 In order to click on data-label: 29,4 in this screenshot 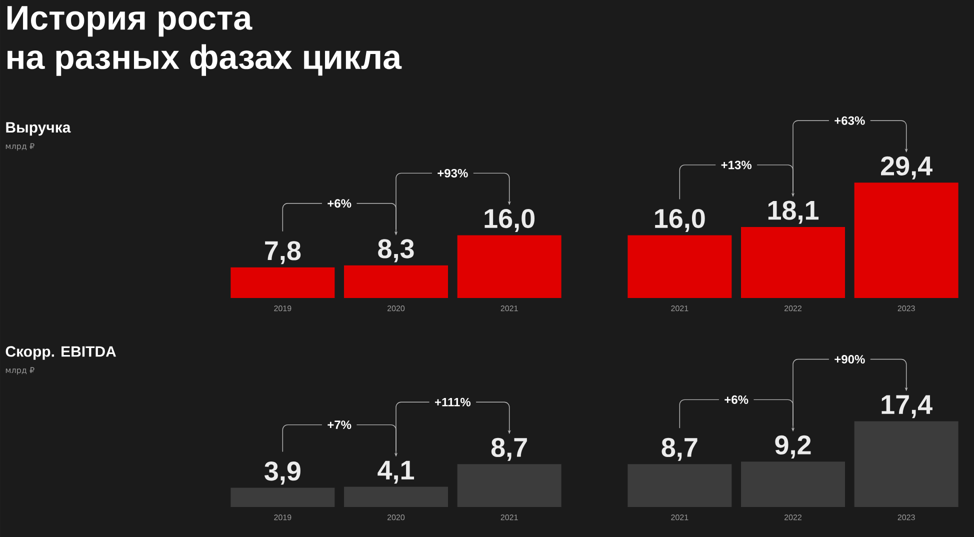, I will do `click(906, 168)`.